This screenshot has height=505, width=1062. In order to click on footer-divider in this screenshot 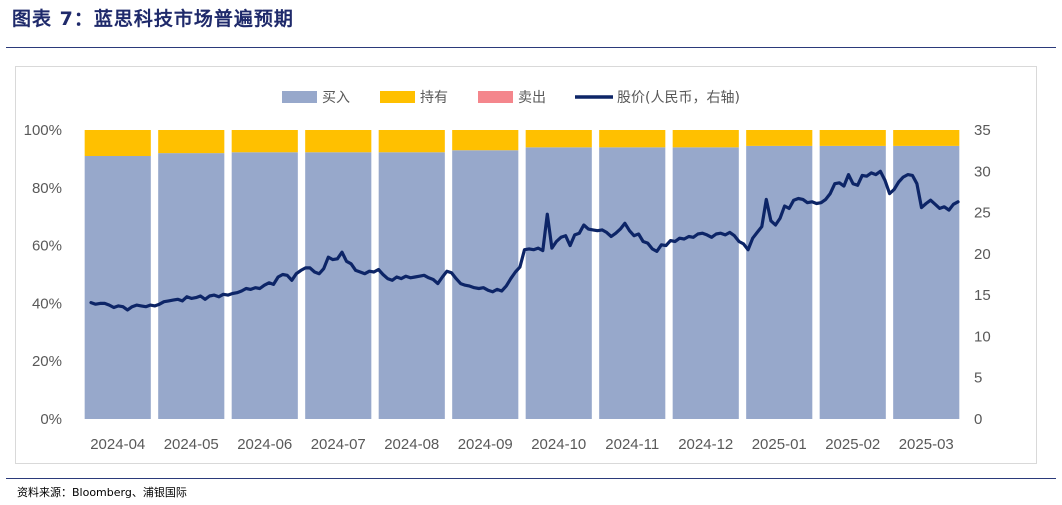, I will do `click(531, 478)`.